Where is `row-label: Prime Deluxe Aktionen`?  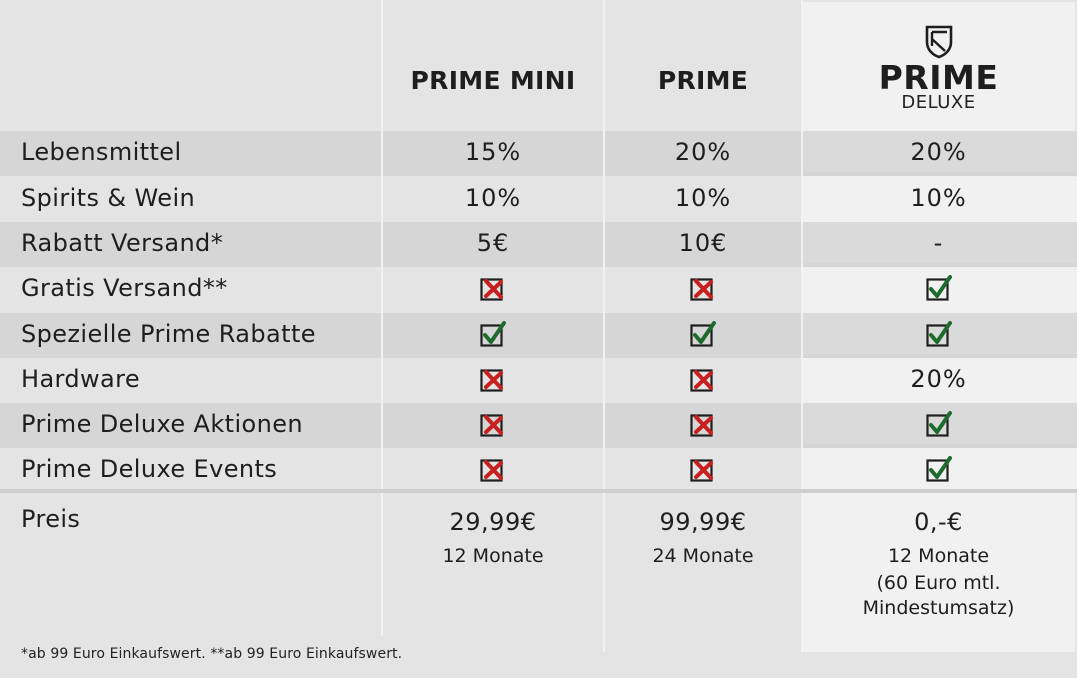 row-label: Prime Deluxe Aktionen is located at coordinates (162, 423).